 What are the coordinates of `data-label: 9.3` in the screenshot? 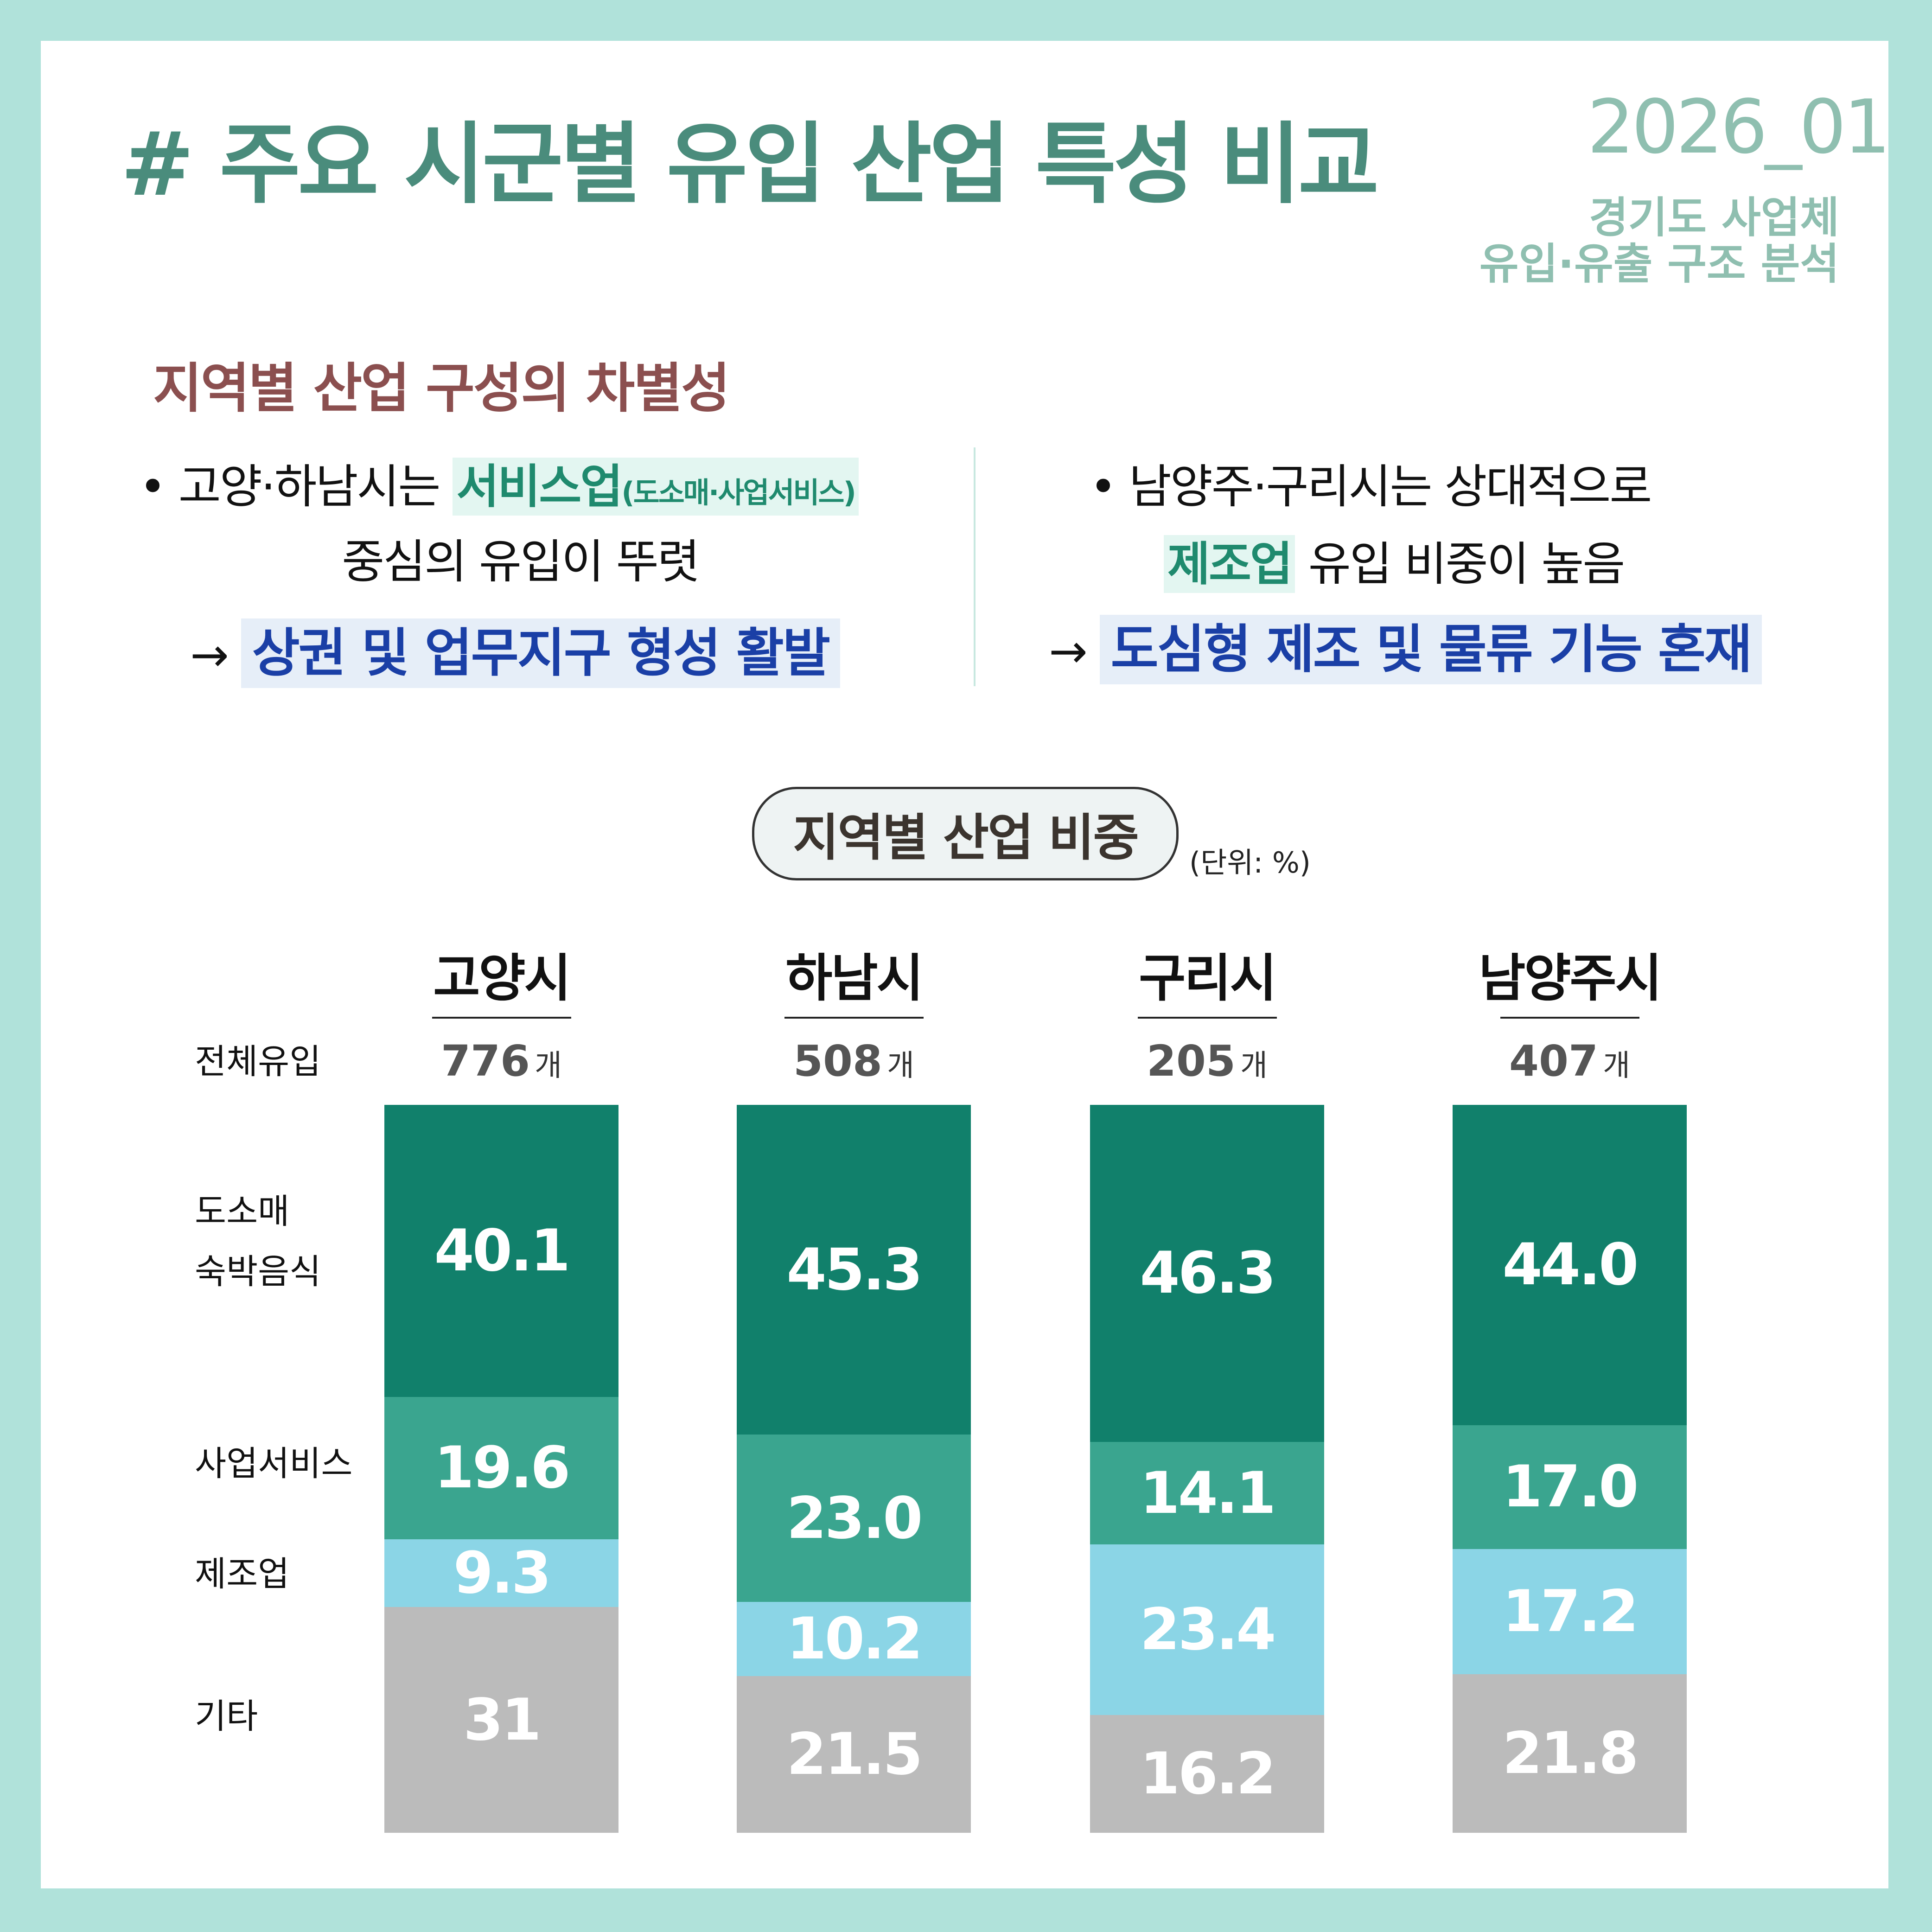 It's located at (502, 1573).